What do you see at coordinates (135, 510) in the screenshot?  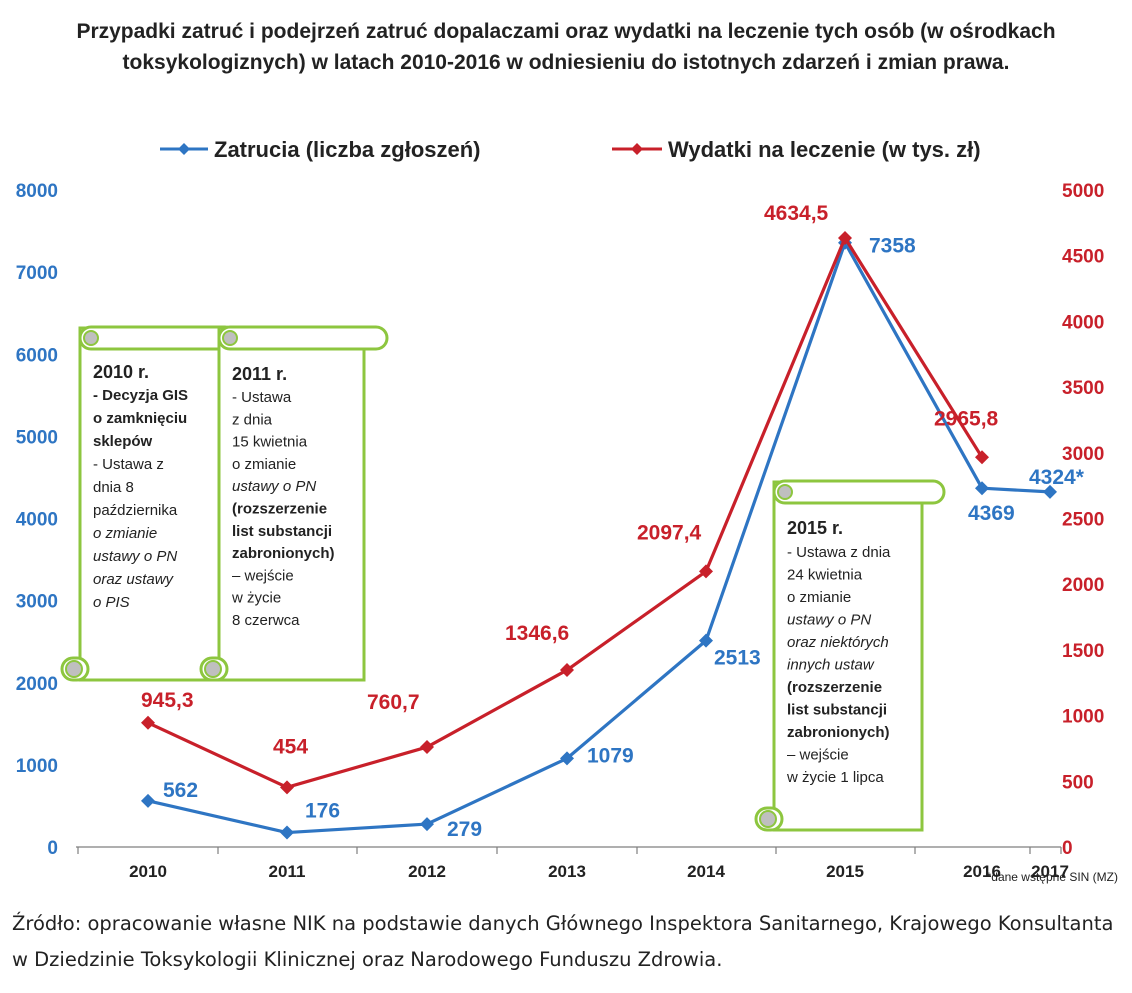 I see `annotation-line: października` at bounding box center [135, 510].